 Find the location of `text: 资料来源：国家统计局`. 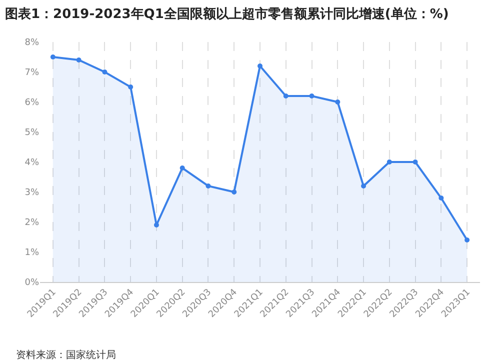

text: 资料来源：国家统计局 is located at coordinates (66, 355).